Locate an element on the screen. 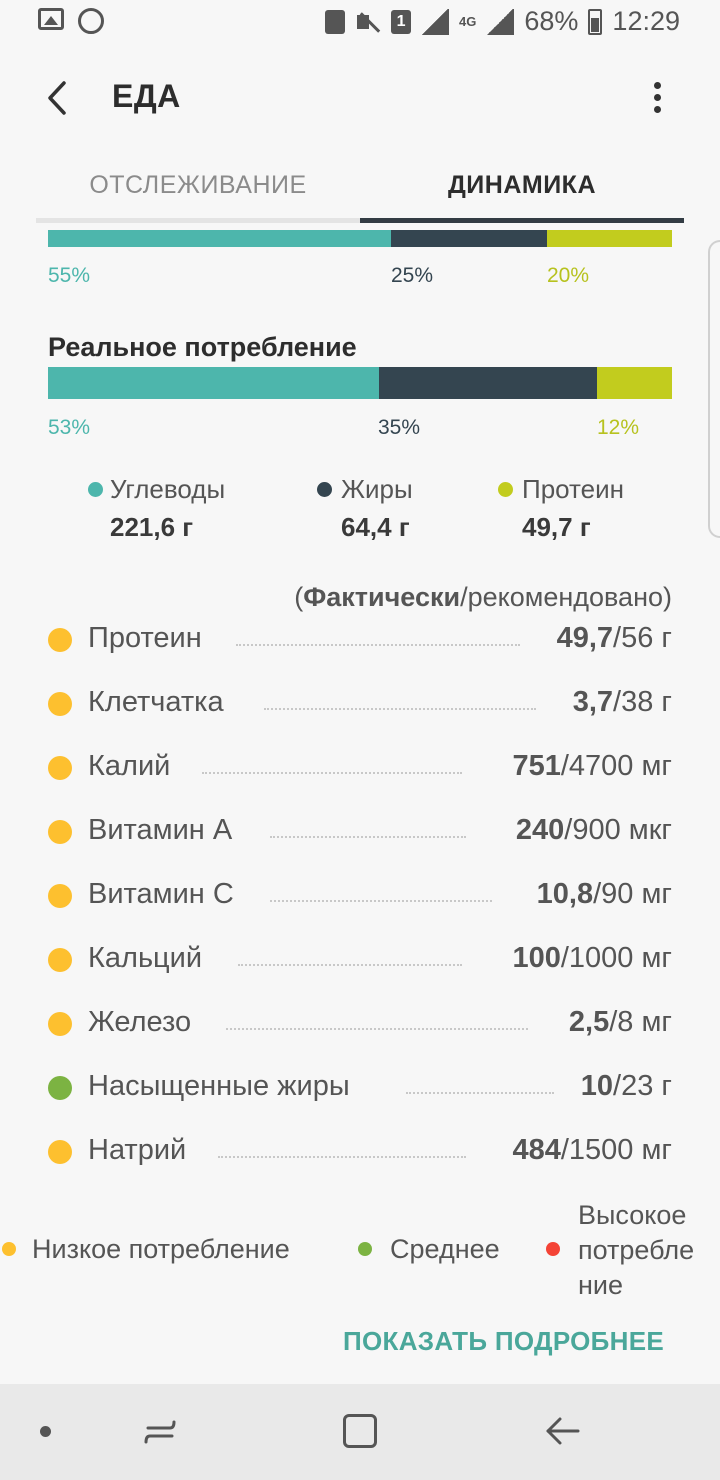 The height and width of the screenshot is (1480, 720). nutrient-value: 49,7/56 г is located at coordinates (614, 638).